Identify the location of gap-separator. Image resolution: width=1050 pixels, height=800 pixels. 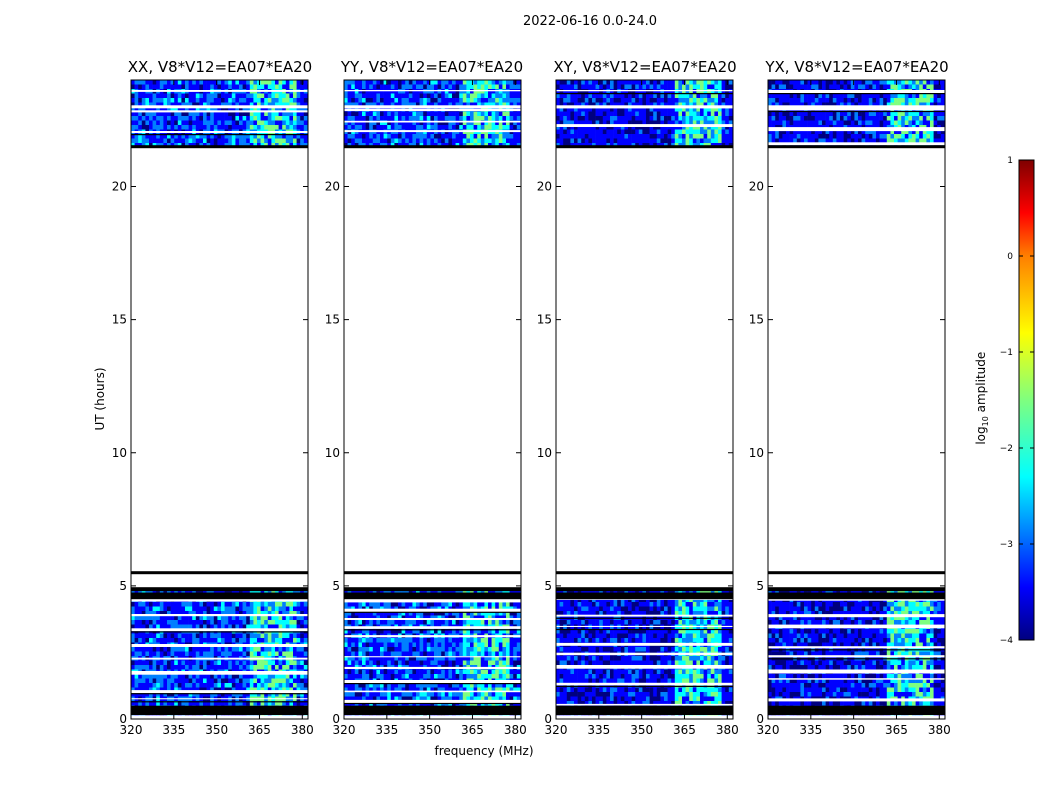
(219, 596).